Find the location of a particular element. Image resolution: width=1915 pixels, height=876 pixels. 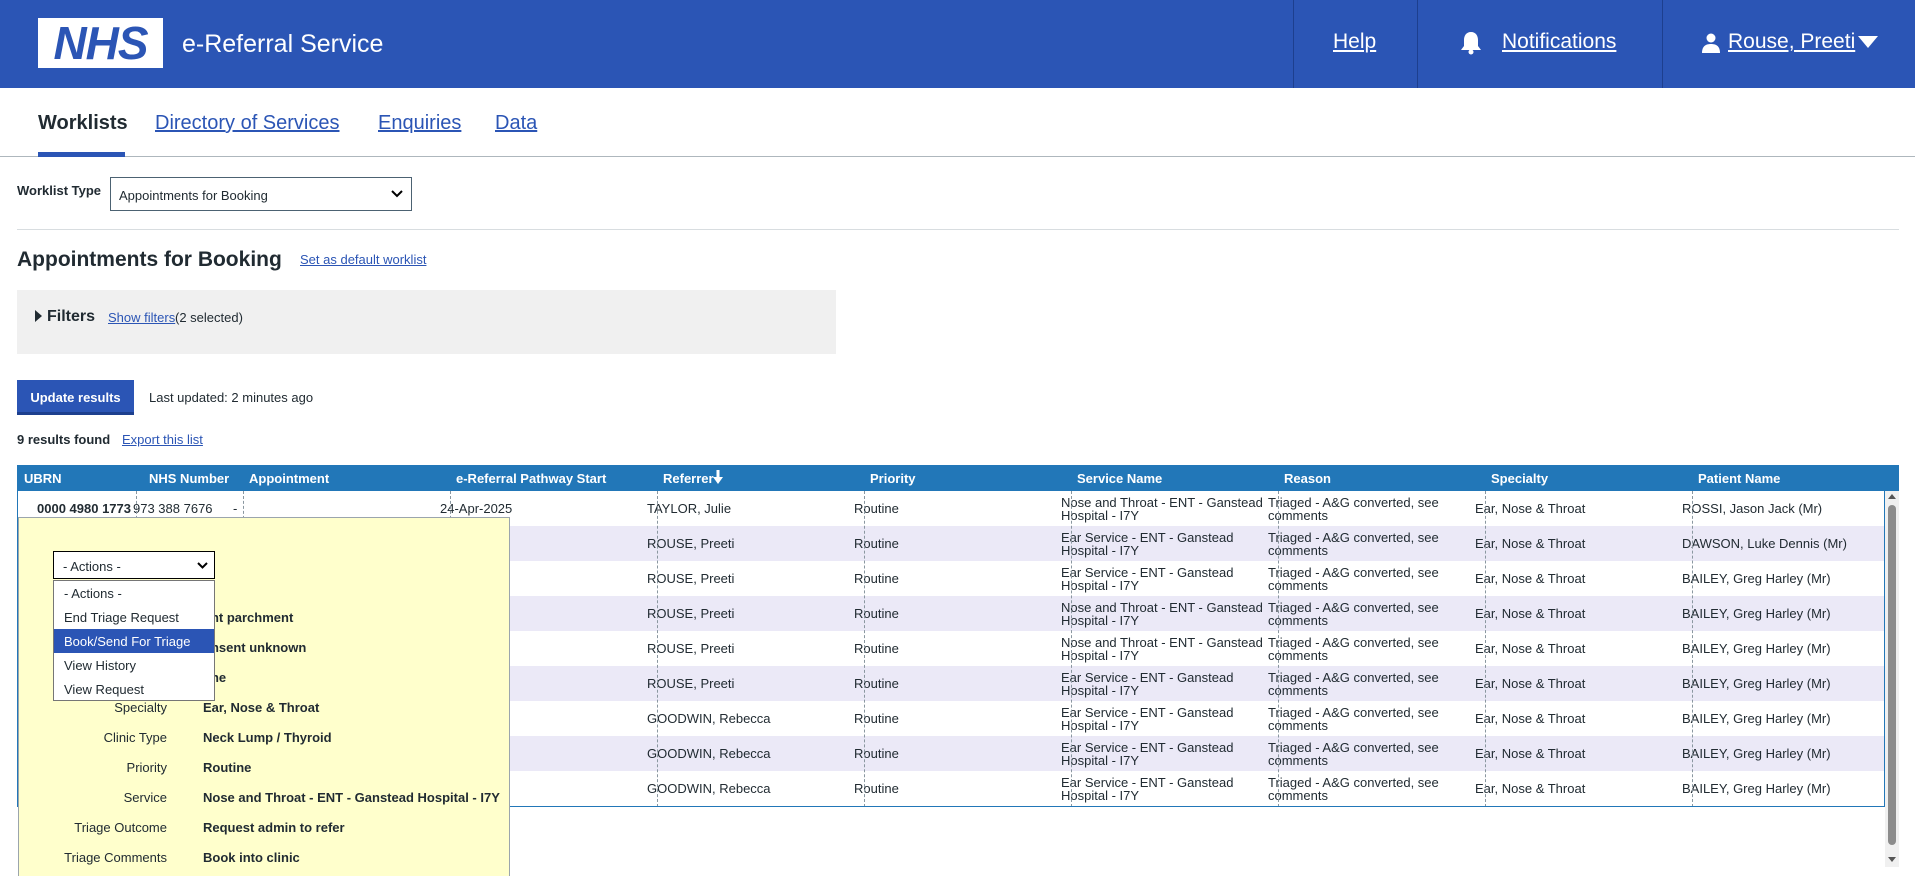

detail-label: Triage Outcome is located at coordinates (120, 827).